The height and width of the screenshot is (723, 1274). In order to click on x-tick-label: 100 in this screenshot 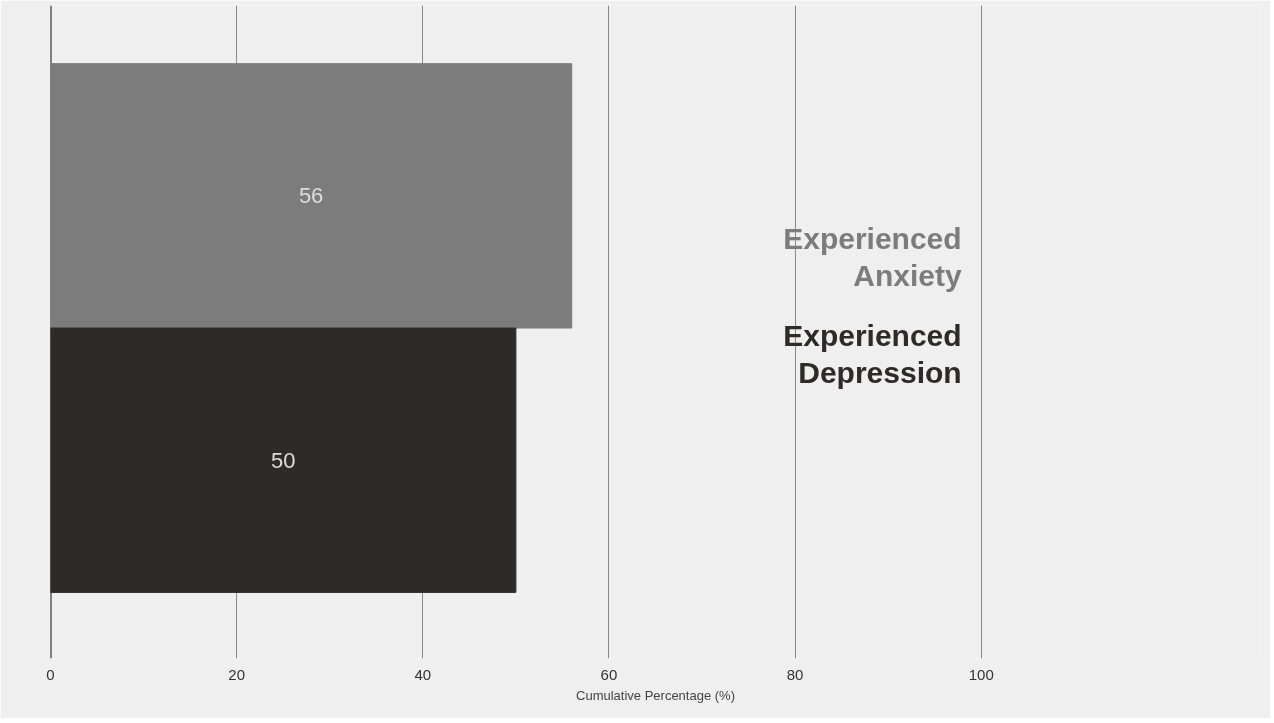, I will do `click(981, 674)`.